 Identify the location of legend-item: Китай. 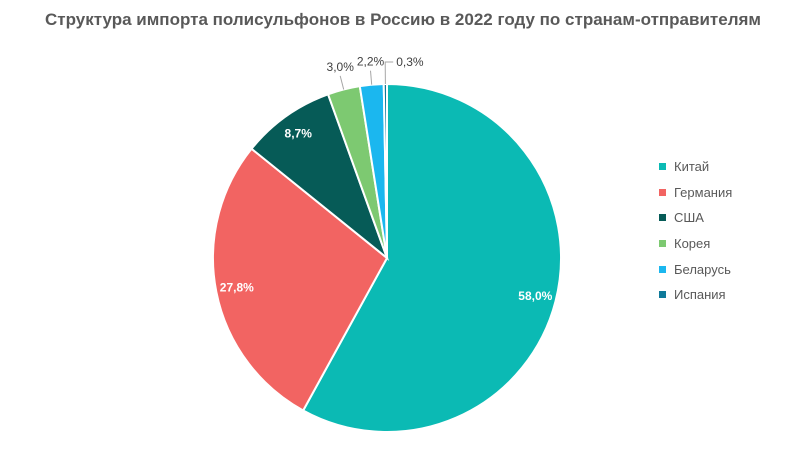
(695, 167).